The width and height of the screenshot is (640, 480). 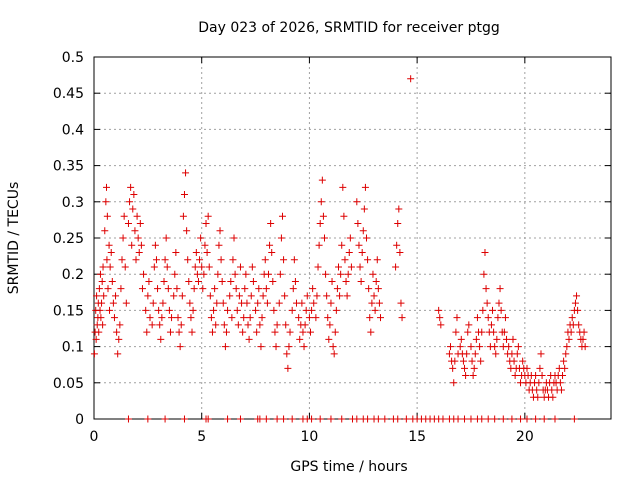 What do you see at coordinates (68, 94) in the screenshot?
I see `y-tick-label: 0.45` at bounding box center [68, 94].